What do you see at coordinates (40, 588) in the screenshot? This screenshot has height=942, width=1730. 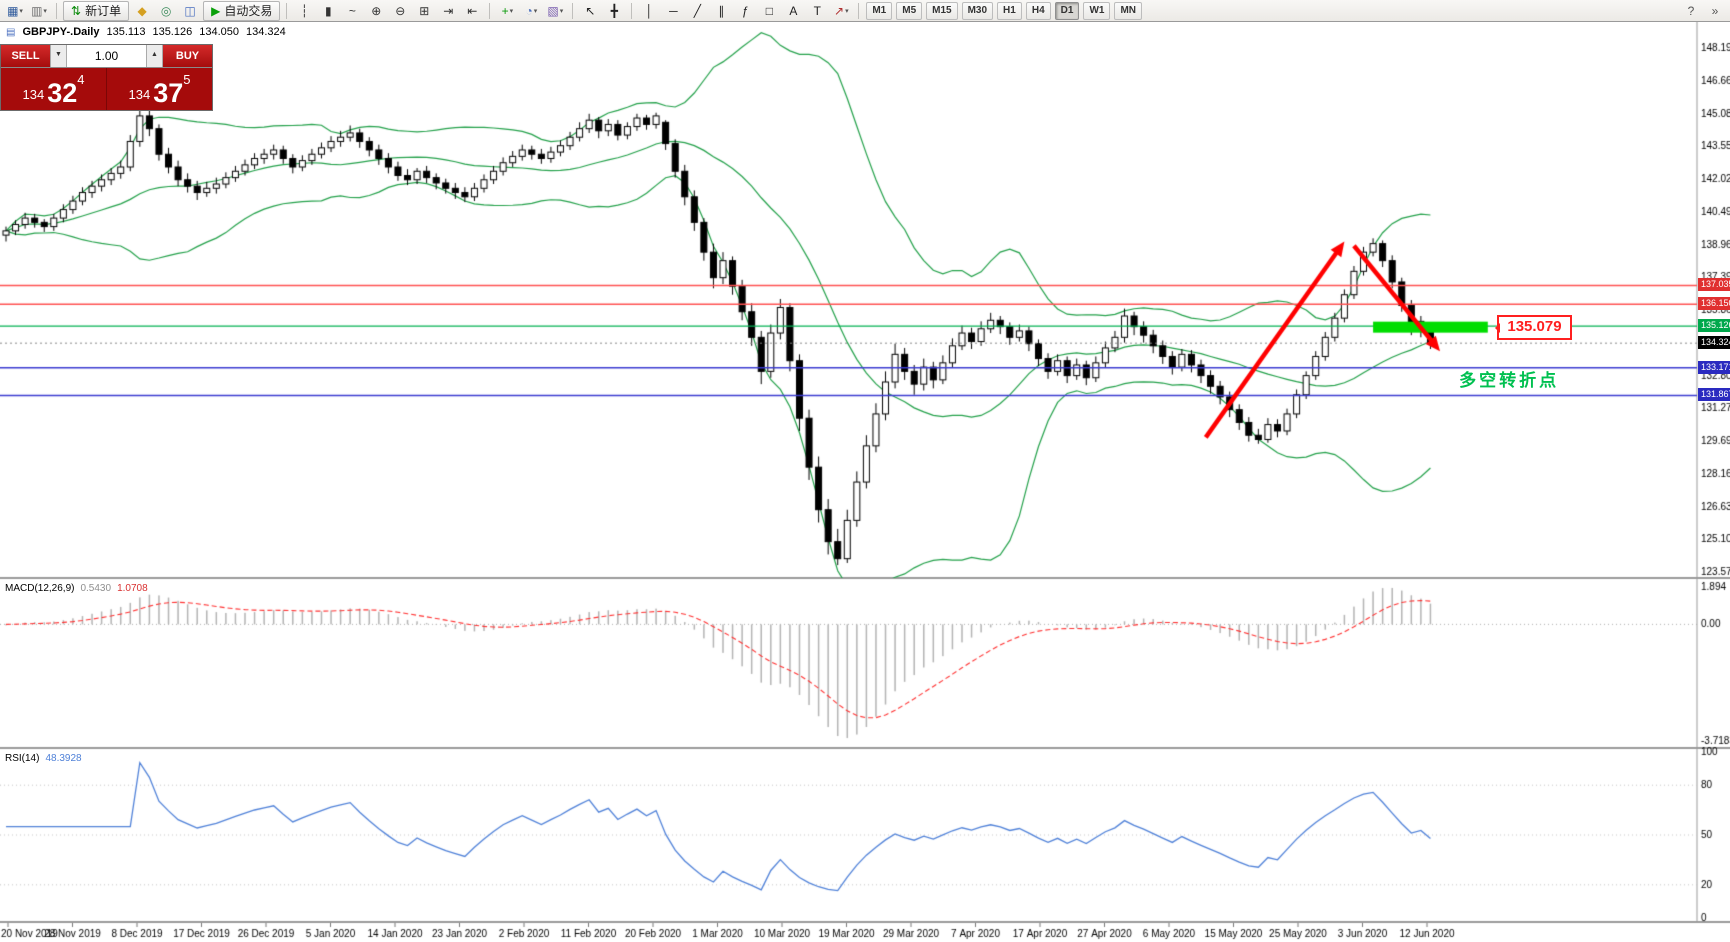 I see `macd-name: MACD(12,26,9)` at bounding box center [40, 588].